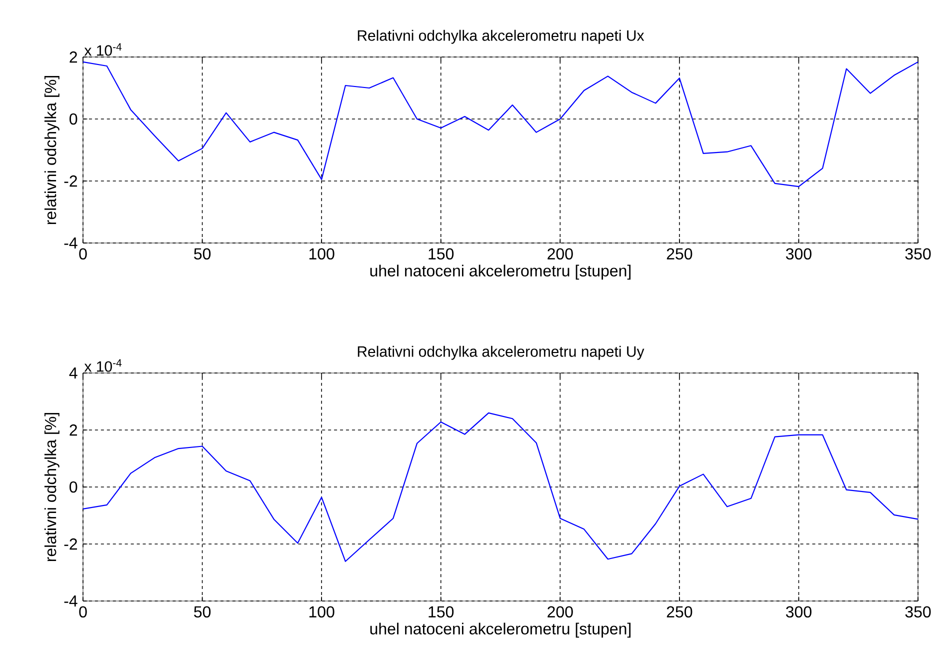  Describe the element at coordinates (73, 373) in the screenshot. I see `y-tick-label: 4` at that location.